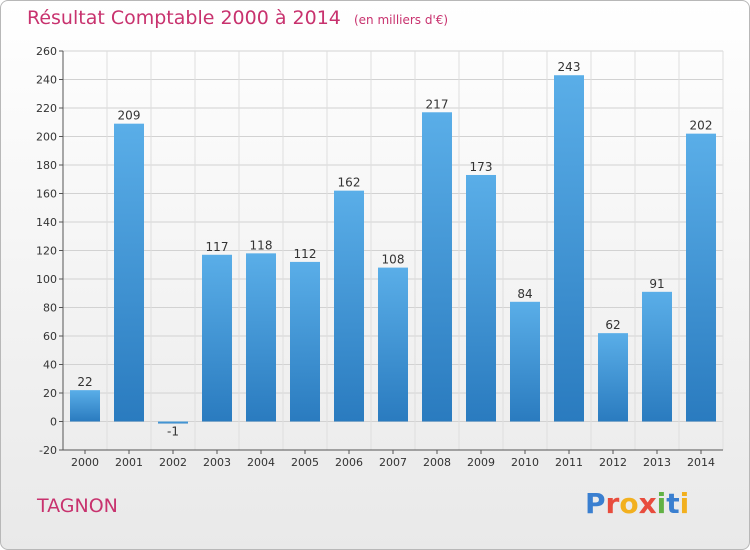  I want to click on y-tick-label: 140, so click(46, 222).